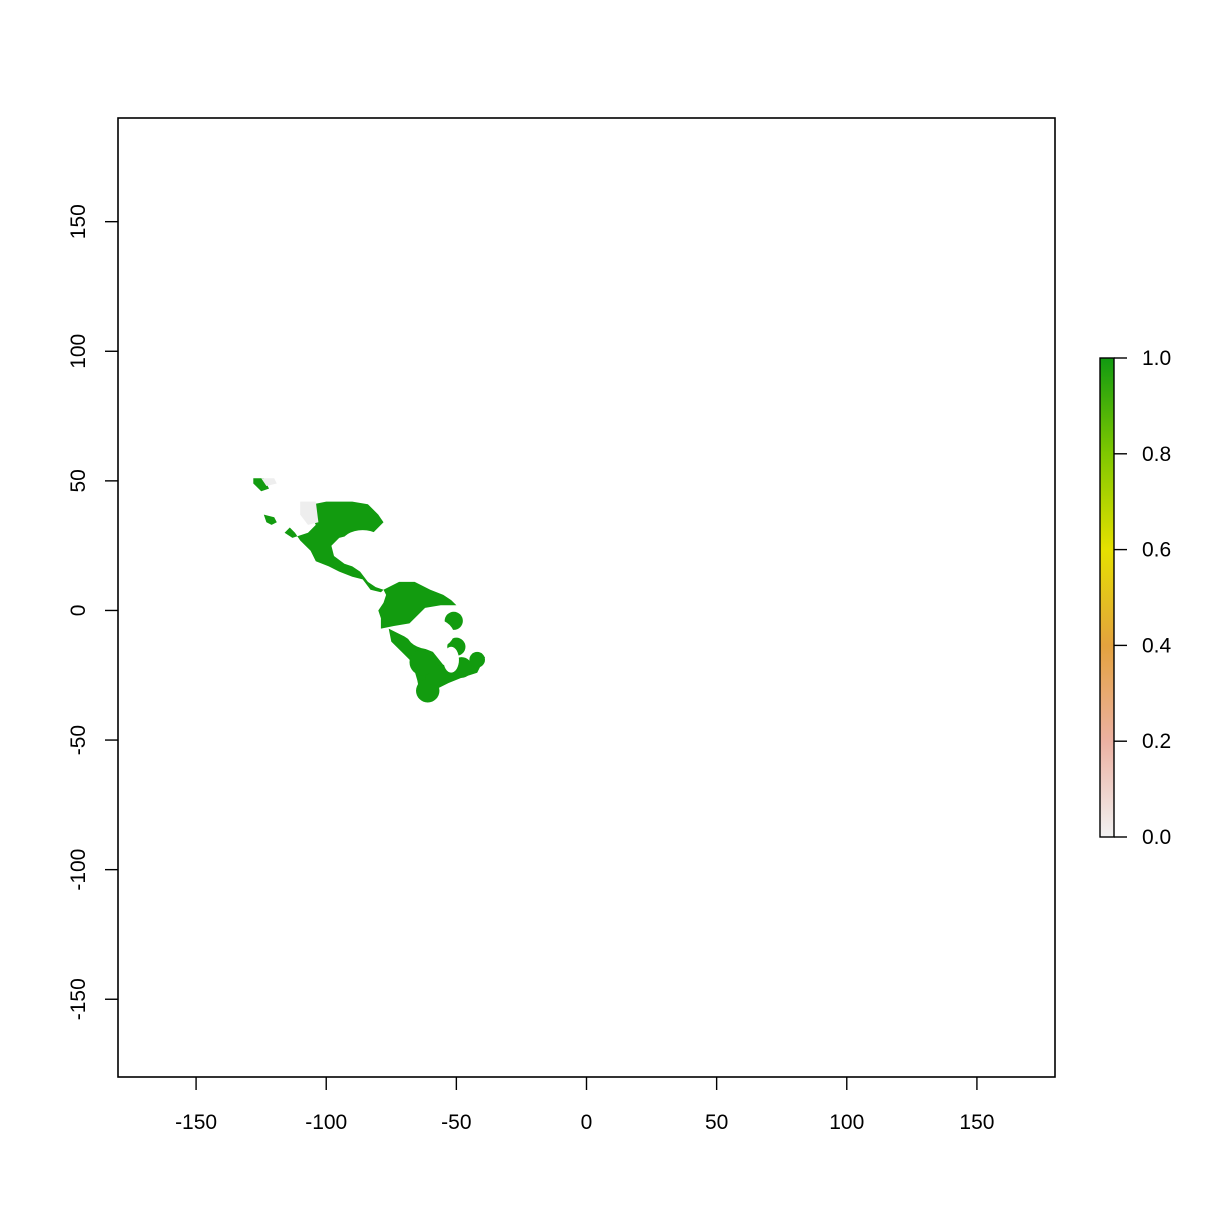 This screenshot has width=1224, height=1224. Describe the element at coordinates (716, 1122) in the screenshot. I see `x-tick-label: 50` at that location.